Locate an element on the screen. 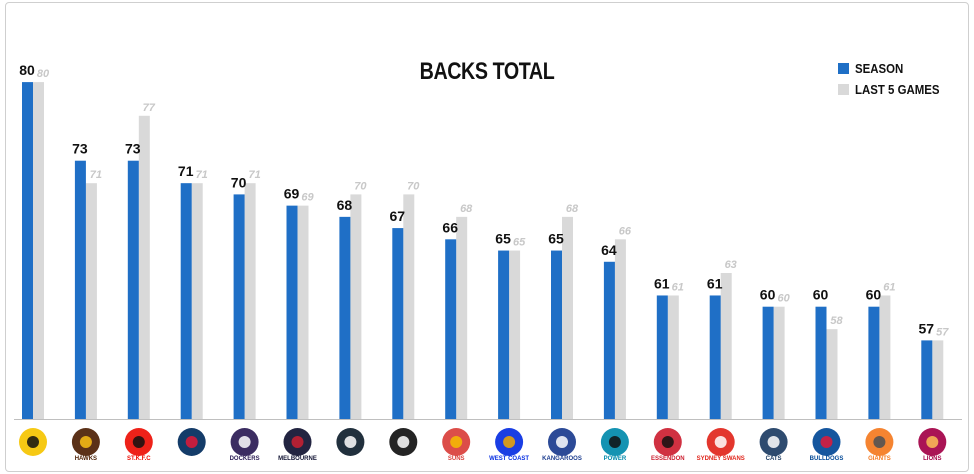  westcoast-logo-icon is located at coordinates (509, 442).